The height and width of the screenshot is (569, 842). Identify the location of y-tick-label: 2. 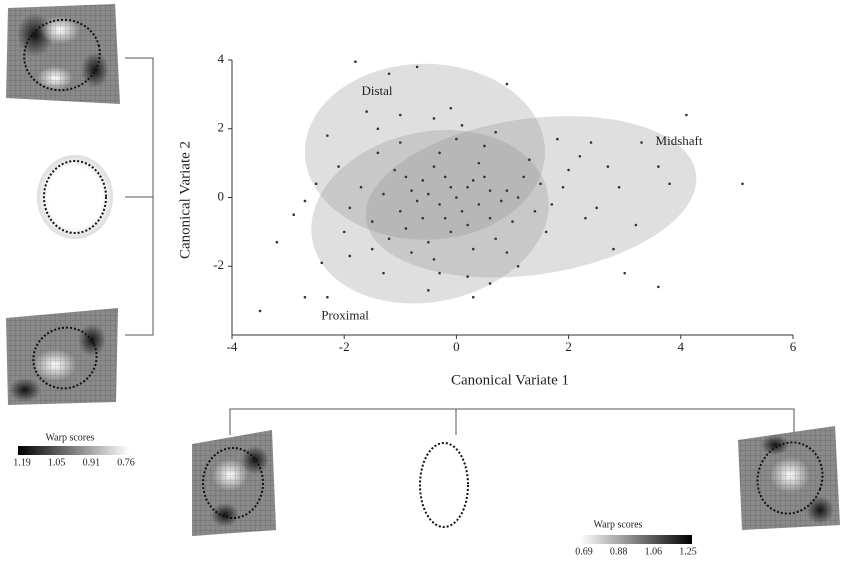
(221, 127).